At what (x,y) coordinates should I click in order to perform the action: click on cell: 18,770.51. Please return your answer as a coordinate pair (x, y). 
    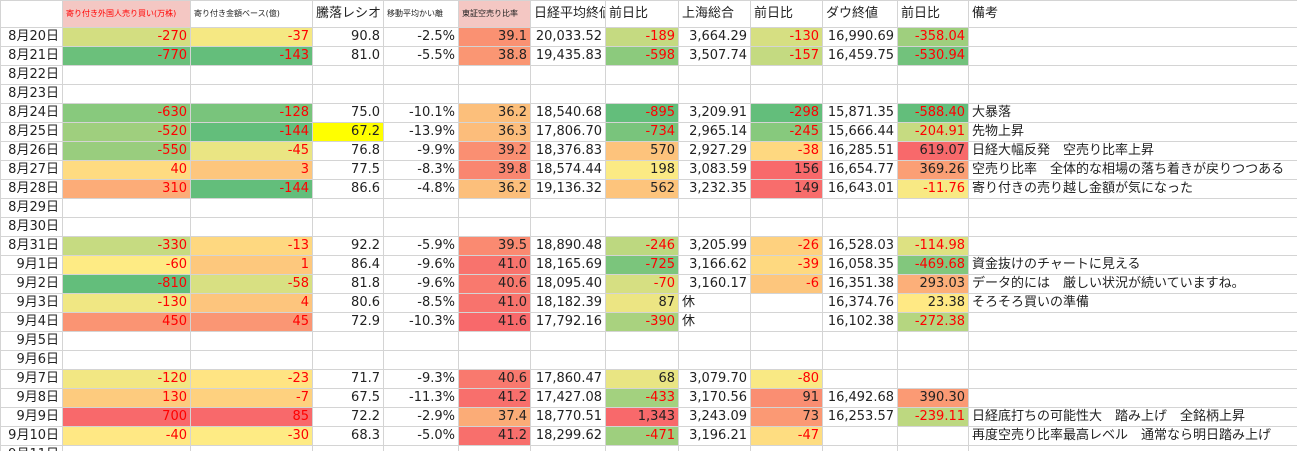
    Looking at the image, I should click on (568, 417).